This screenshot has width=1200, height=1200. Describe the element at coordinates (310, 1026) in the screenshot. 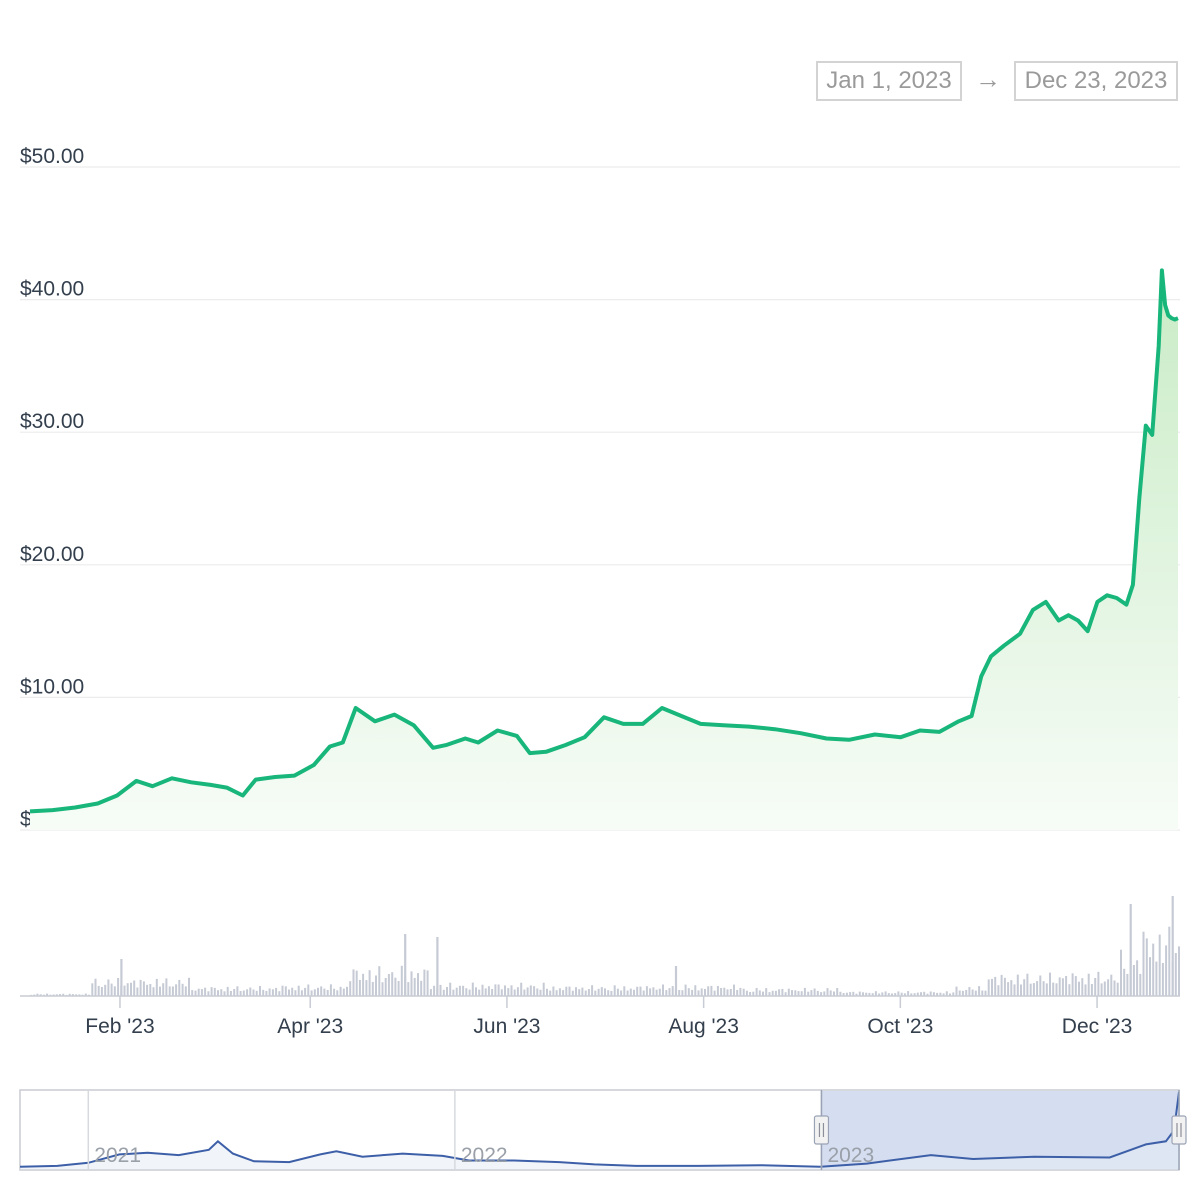

I see `x-tick-label: Apr '23` at that location.